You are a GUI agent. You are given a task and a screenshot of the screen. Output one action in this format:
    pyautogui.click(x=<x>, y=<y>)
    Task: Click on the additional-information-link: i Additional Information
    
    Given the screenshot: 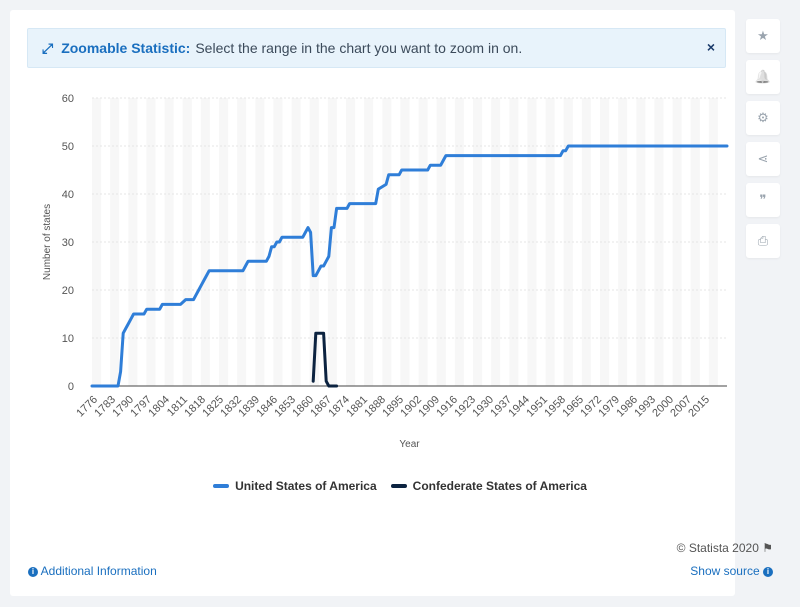 What is the action you would take?
    pyautogui.click(x=92, y=571)
    